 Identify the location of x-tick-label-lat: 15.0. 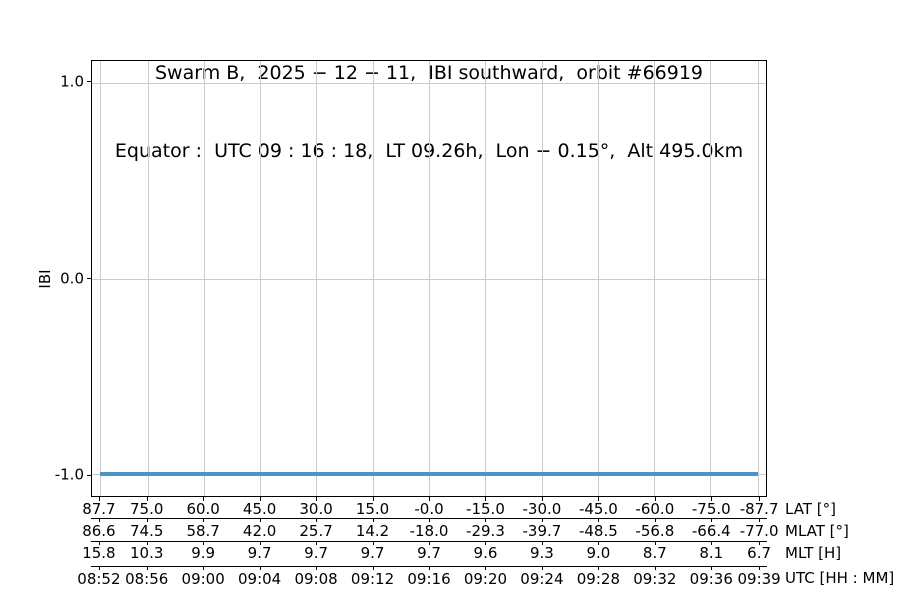
(372, 509).